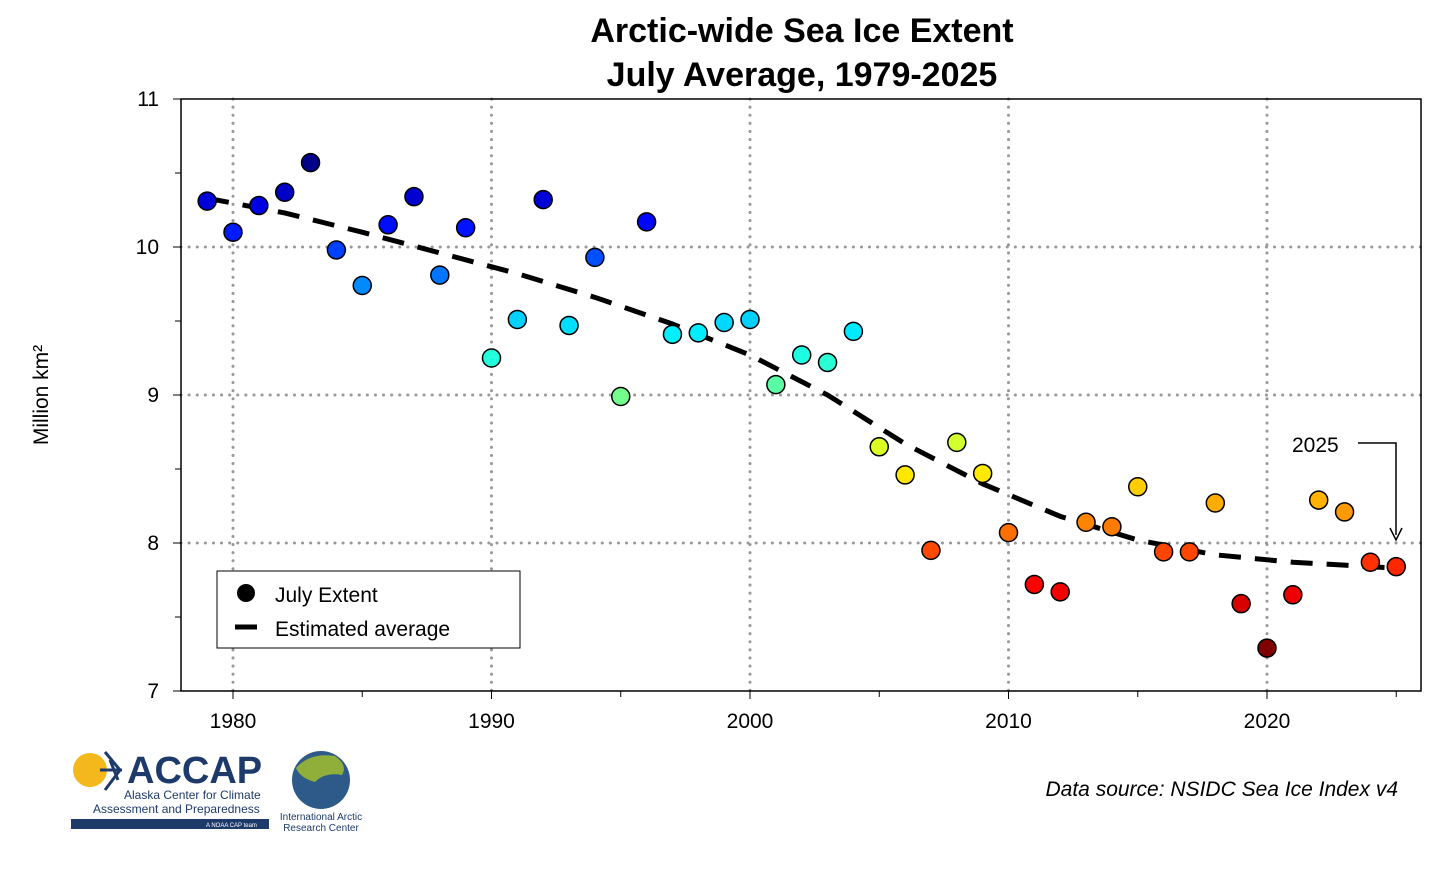  What do you see at coordinates (321, 817) in the screenshot?
I see `iarc-text1: International Arctic` at bounding box center [321, 817].